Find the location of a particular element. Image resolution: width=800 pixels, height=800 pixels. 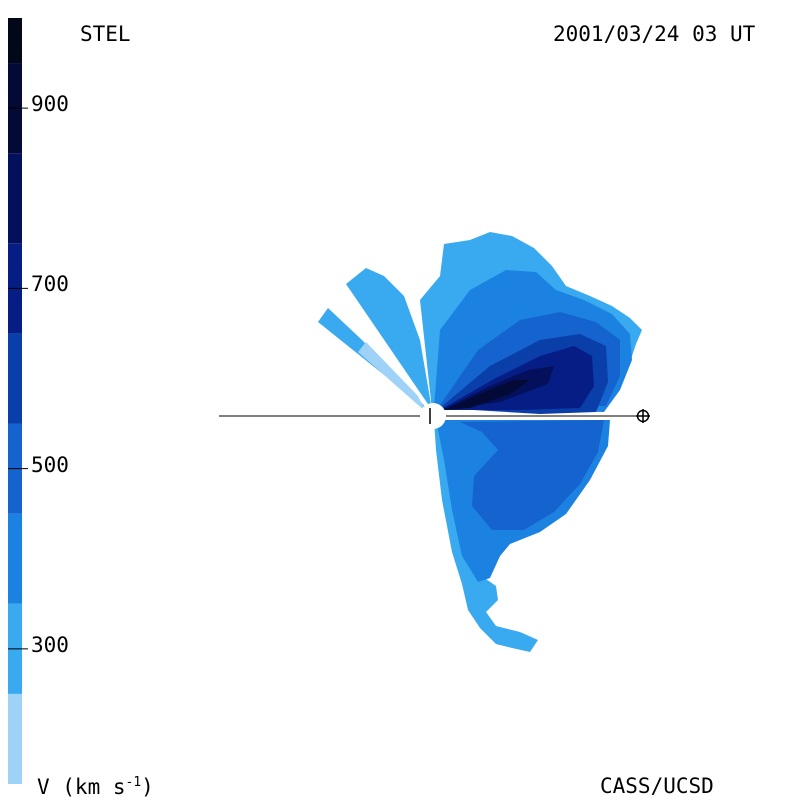

units-suffix: ) is located at coordinates (147, 787).